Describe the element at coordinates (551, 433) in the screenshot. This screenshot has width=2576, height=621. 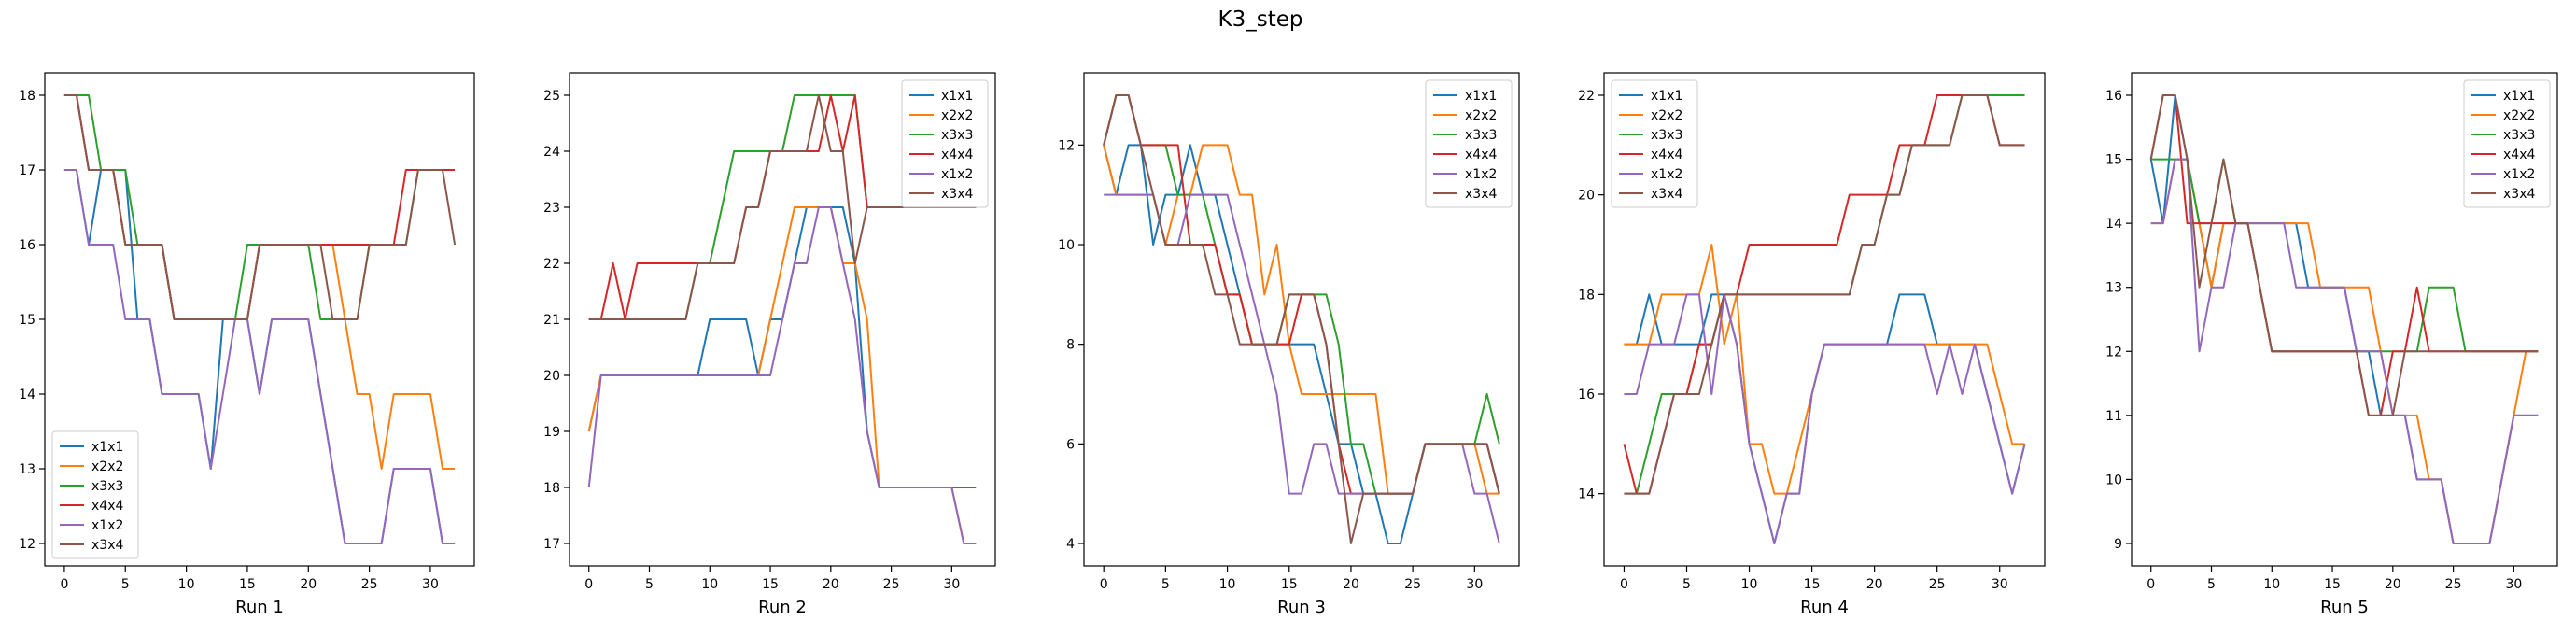
I see `y-tick-label: 19` at that location.